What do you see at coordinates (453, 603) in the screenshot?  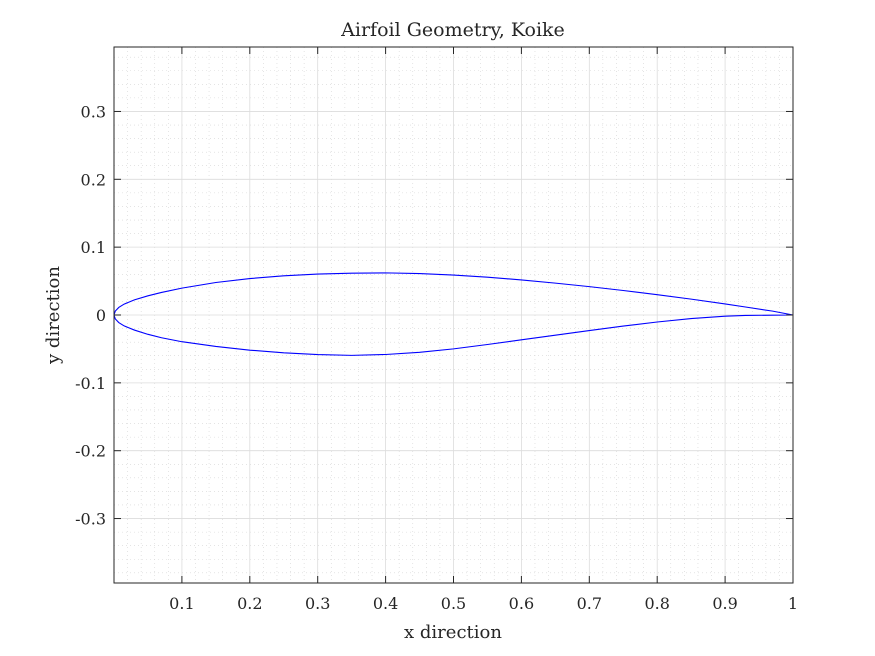 I see `x-tick-label: 0.5` at bounding box center [453, 603].